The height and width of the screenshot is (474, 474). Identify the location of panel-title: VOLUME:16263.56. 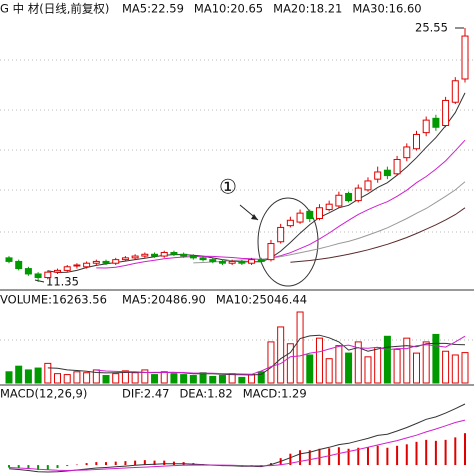
(53, 300).